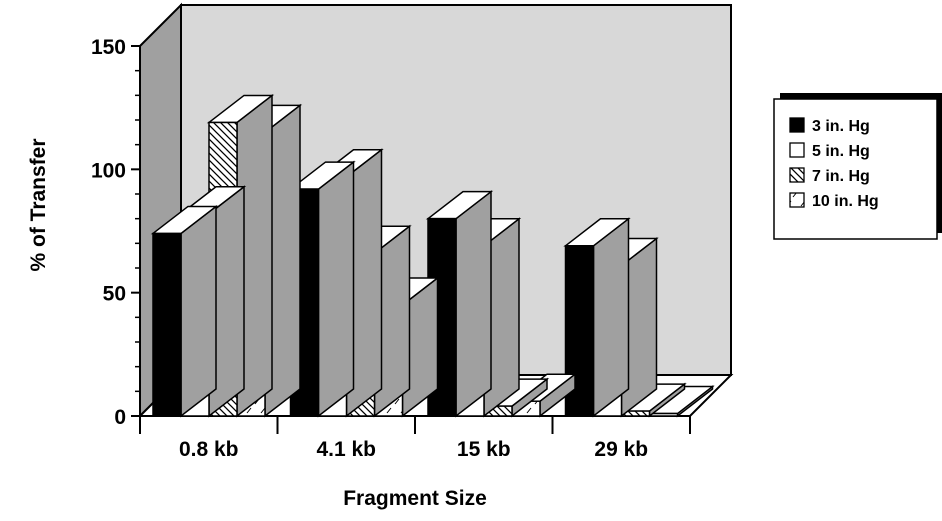 The width and height of the screenshot is (942, 521). Describe the element at coordinates (845, 201) in the screenshot. I see `legend-label: 10 in. Hg` at that location.